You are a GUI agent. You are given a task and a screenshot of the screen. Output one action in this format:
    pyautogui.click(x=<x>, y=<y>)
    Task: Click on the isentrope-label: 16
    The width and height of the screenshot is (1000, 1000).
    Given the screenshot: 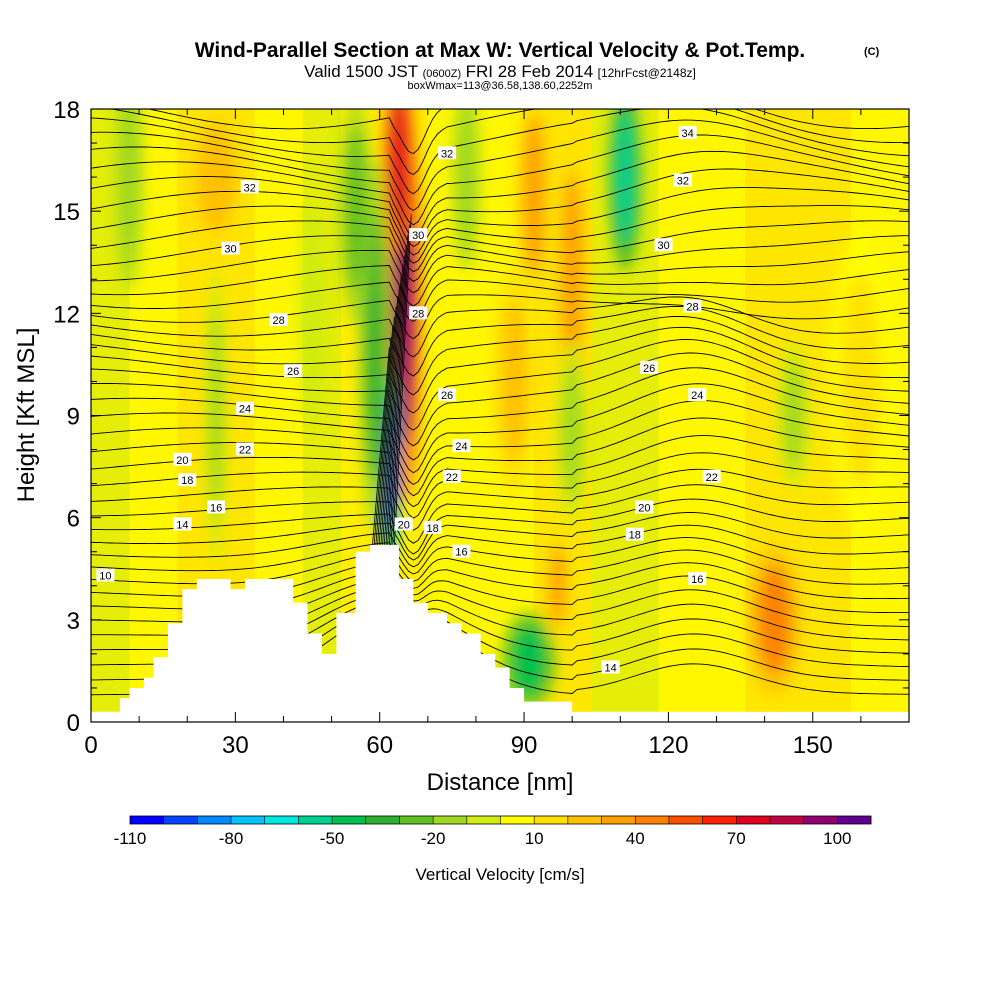 What is the action you would take?
    pyautogui.click(x=216, y=508)
    